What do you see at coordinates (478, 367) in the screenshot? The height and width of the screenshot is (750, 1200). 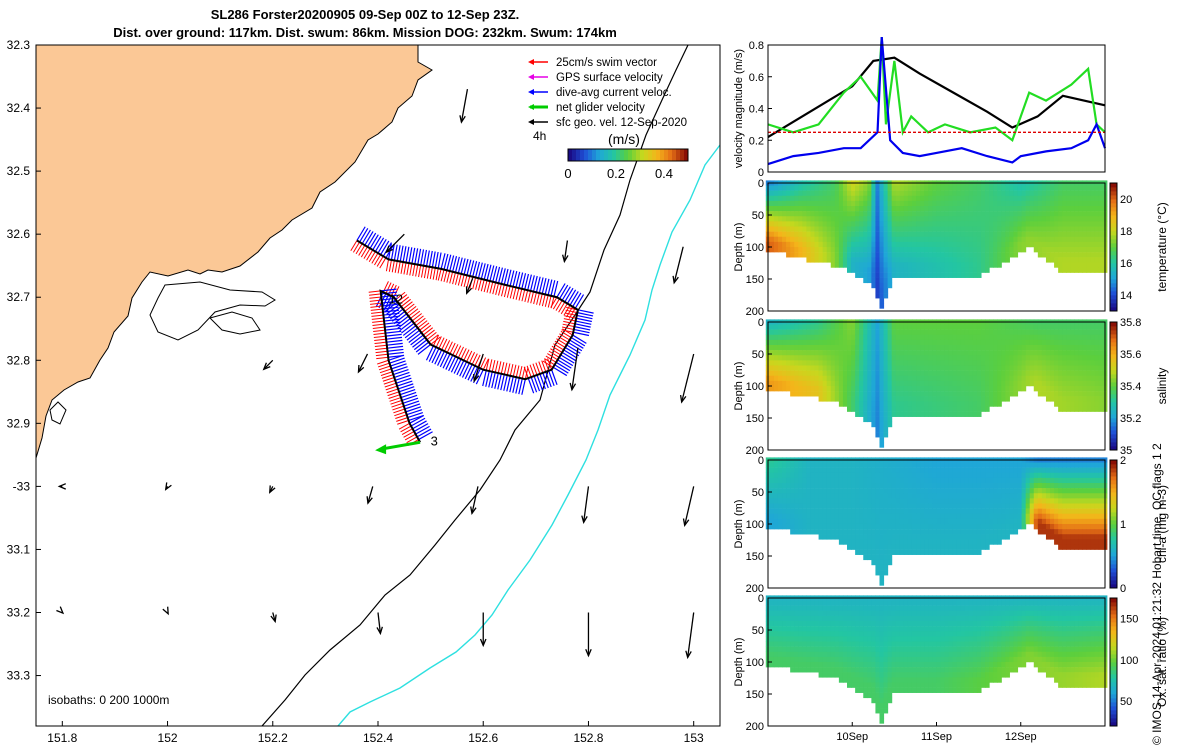 I see `geo-velocity-vector` at bounding box center [478, 367].